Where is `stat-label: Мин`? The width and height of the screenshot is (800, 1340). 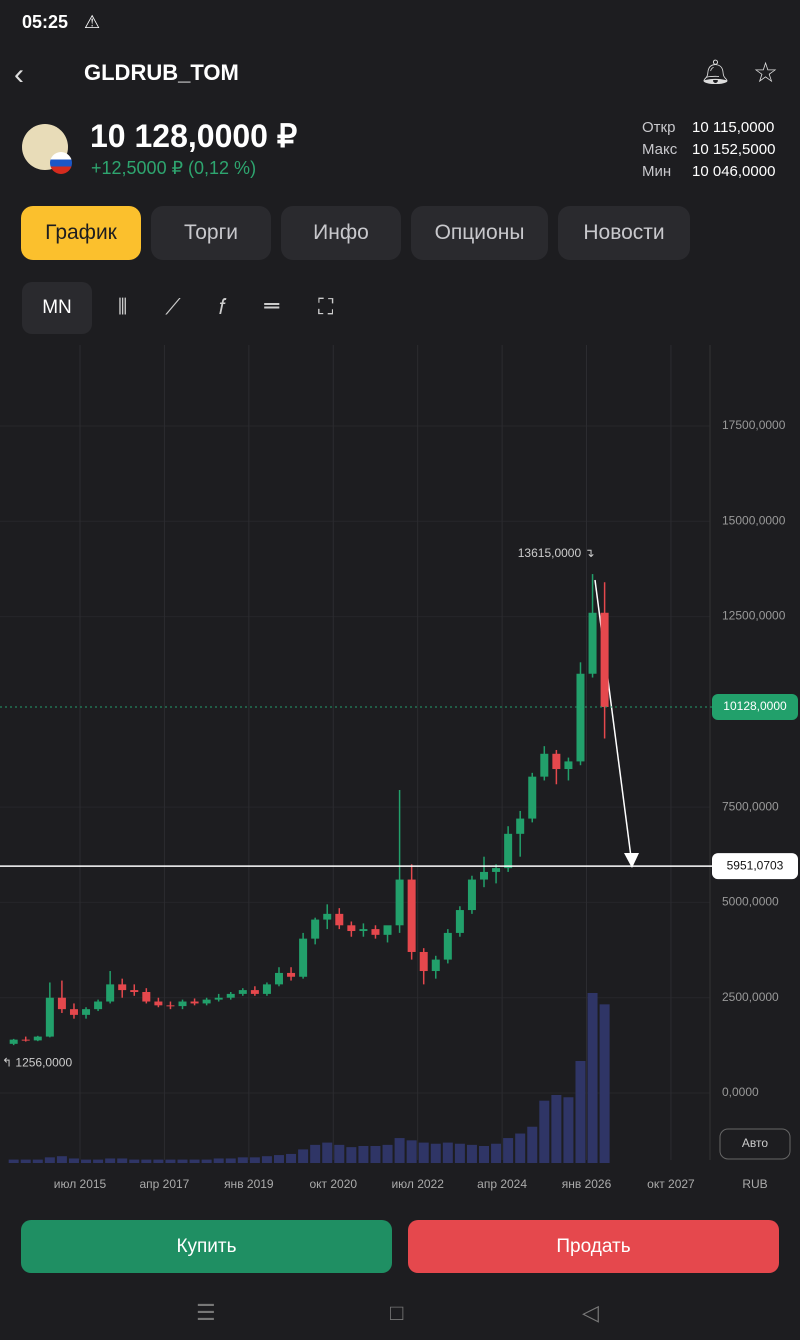
stat-label: Мин is located at coordinates (657, 171).